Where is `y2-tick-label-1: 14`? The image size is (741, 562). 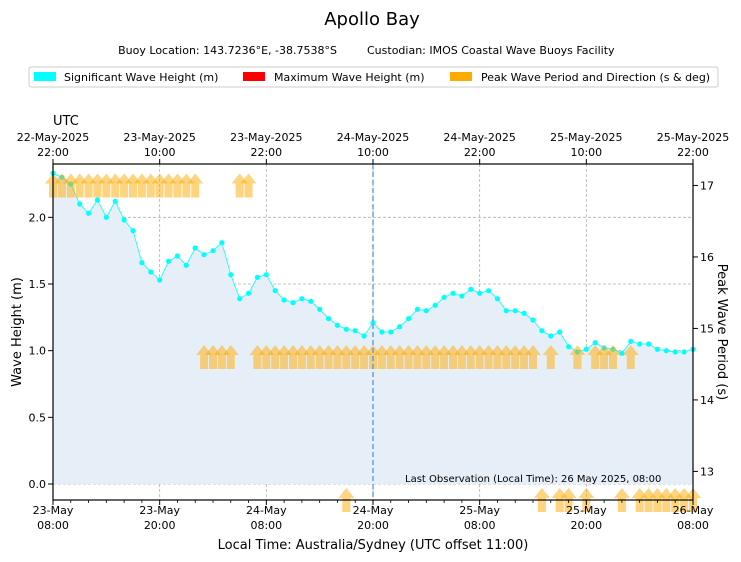
y2-tick-label-1: 14 is located at coordinates (707, 400).